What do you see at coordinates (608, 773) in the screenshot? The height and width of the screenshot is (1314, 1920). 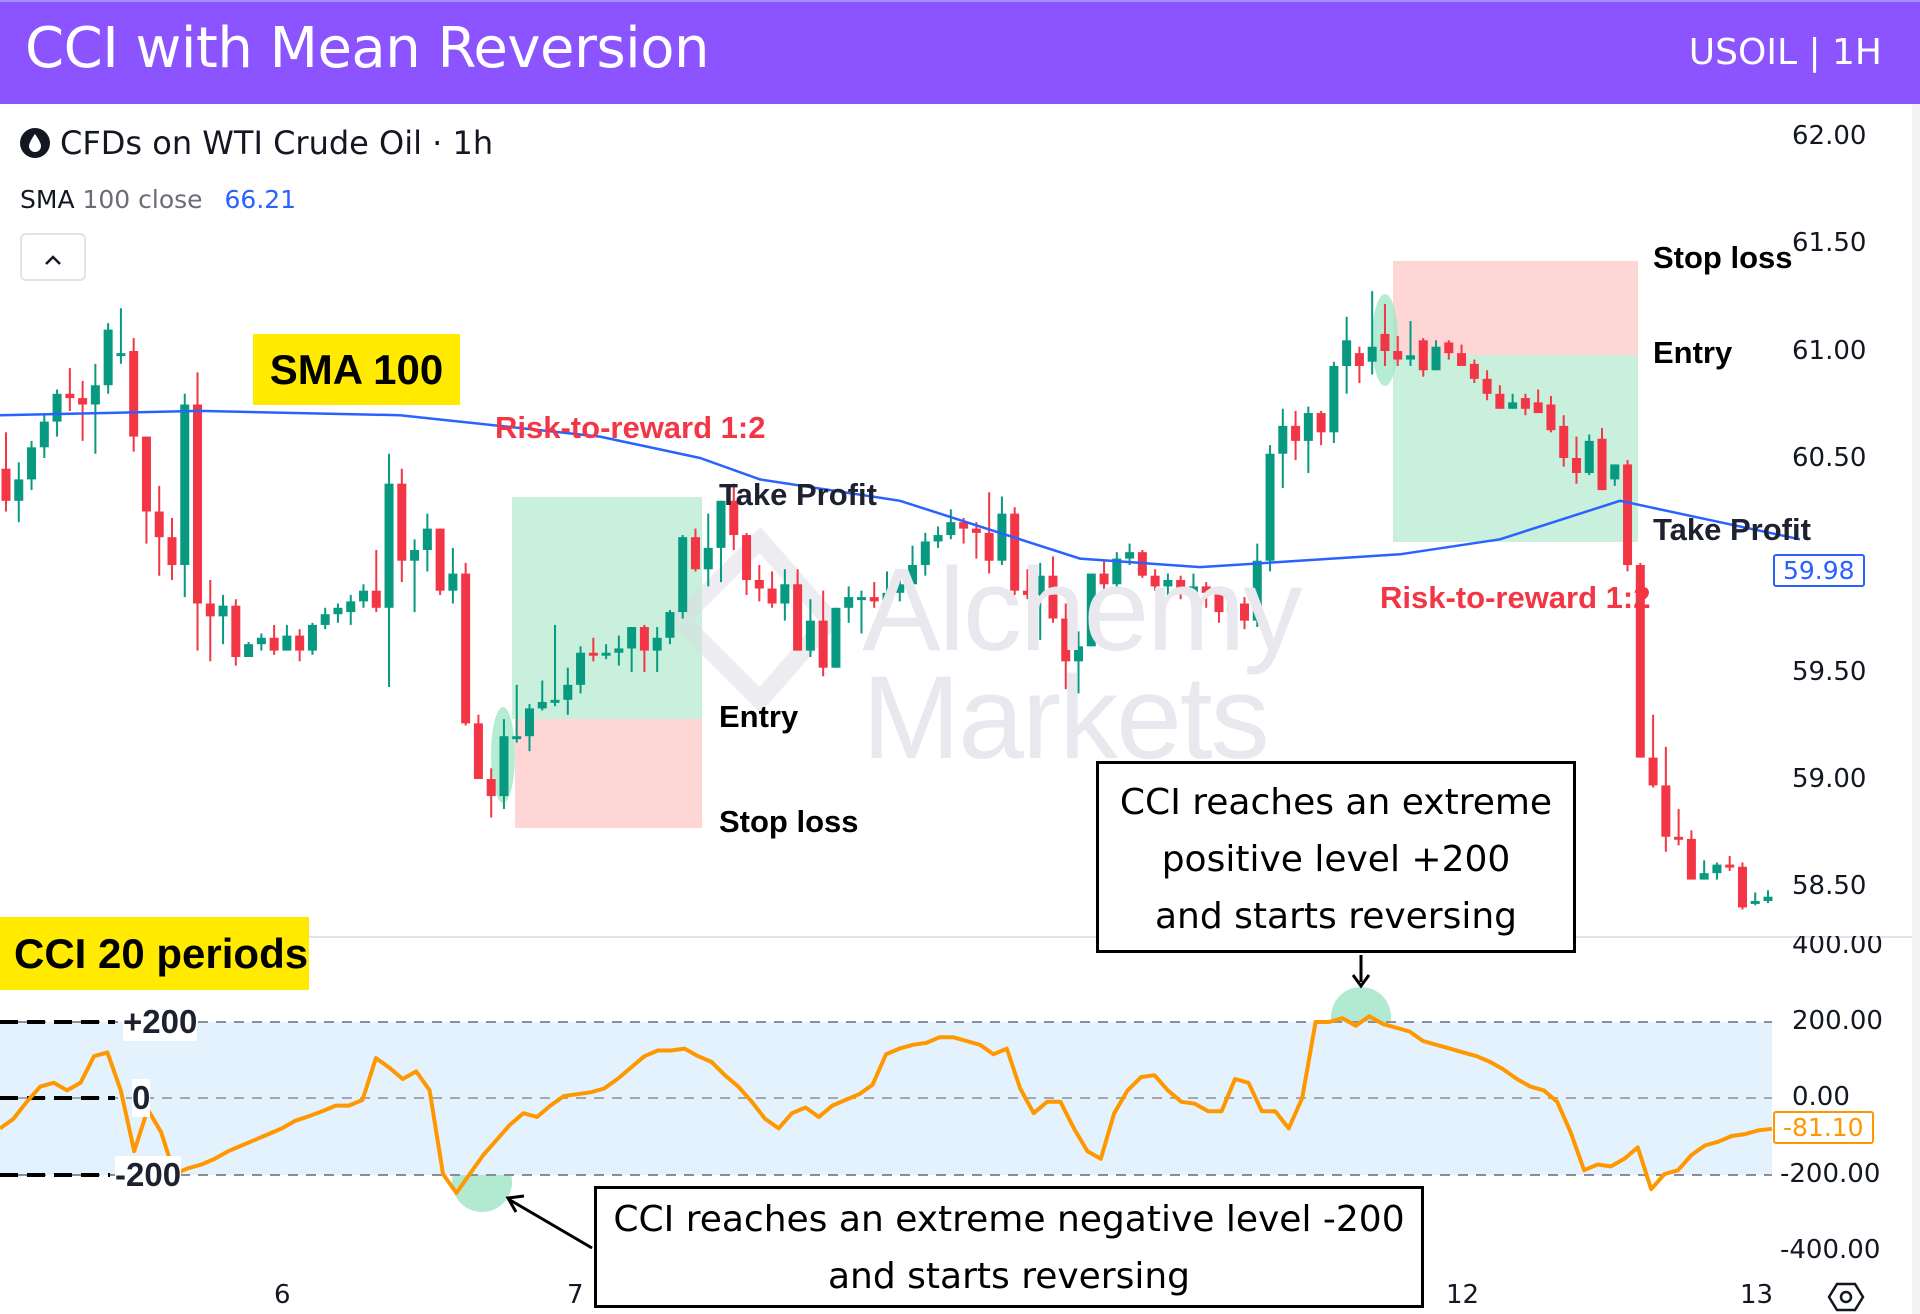 I see `long-loss-zone` at bounding box center [608, 773].